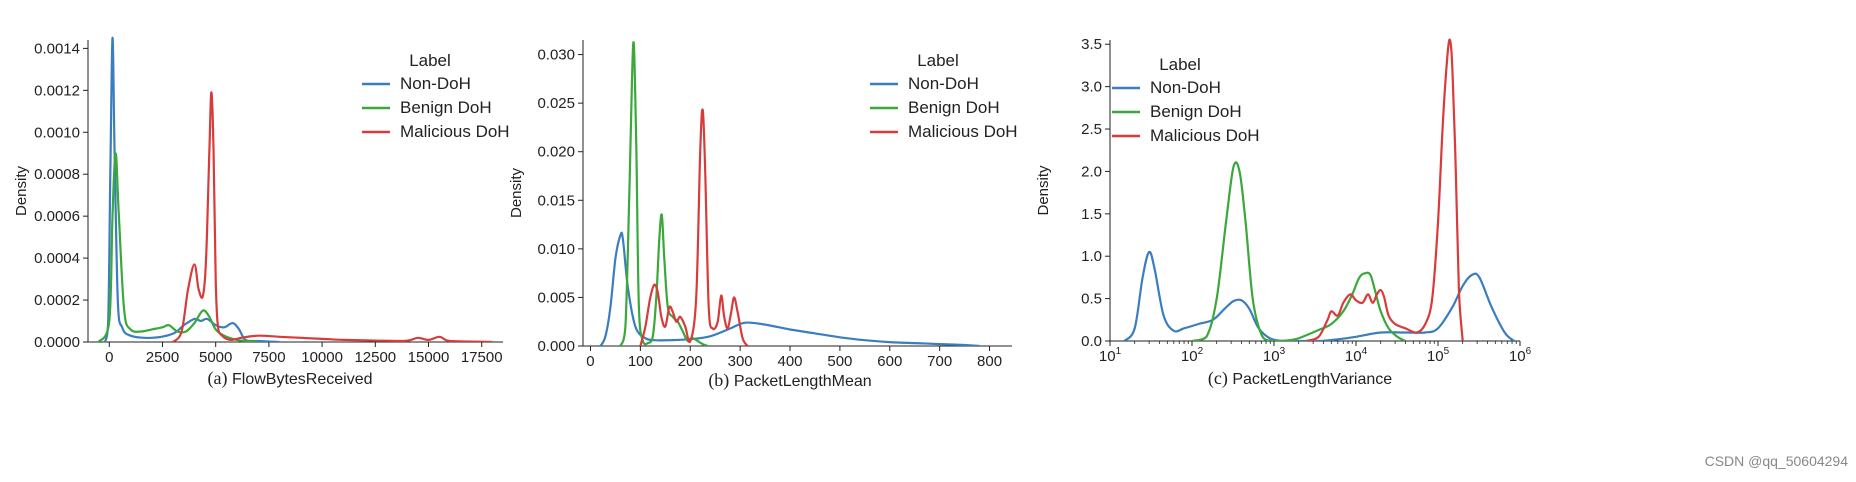 This screenshot has height=482, width=1856. I want to click on x-axis-label-text: PacketLengthVariance, so click(1312, 379).